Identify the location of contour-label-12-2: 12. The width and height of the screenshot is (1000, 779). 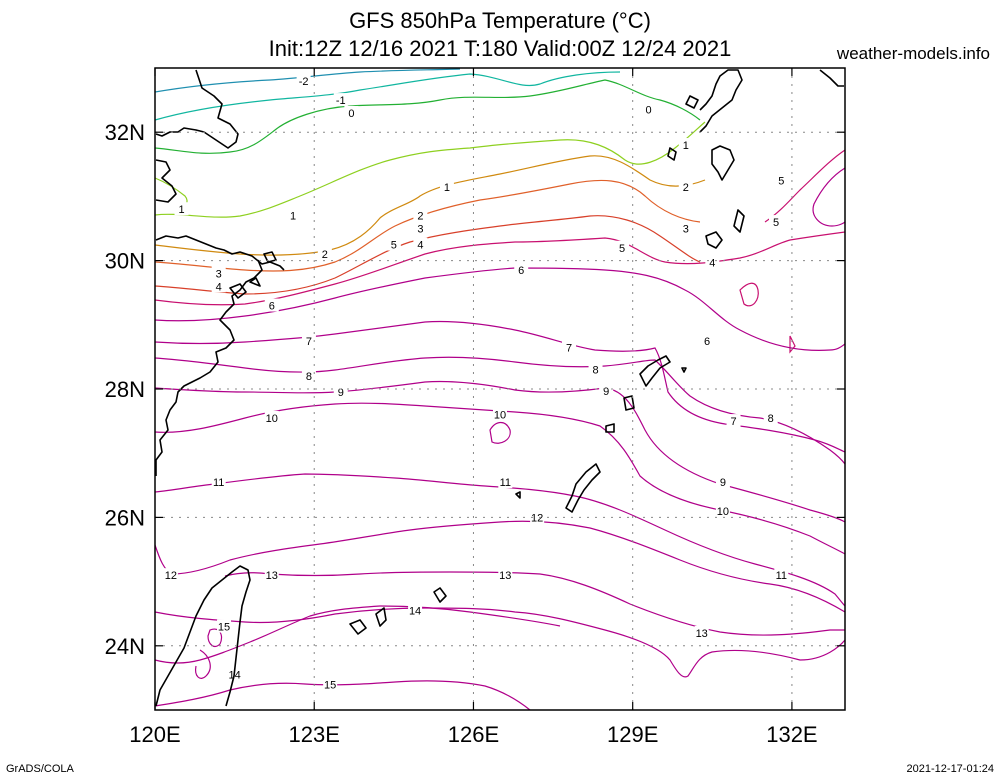
(537, 518).